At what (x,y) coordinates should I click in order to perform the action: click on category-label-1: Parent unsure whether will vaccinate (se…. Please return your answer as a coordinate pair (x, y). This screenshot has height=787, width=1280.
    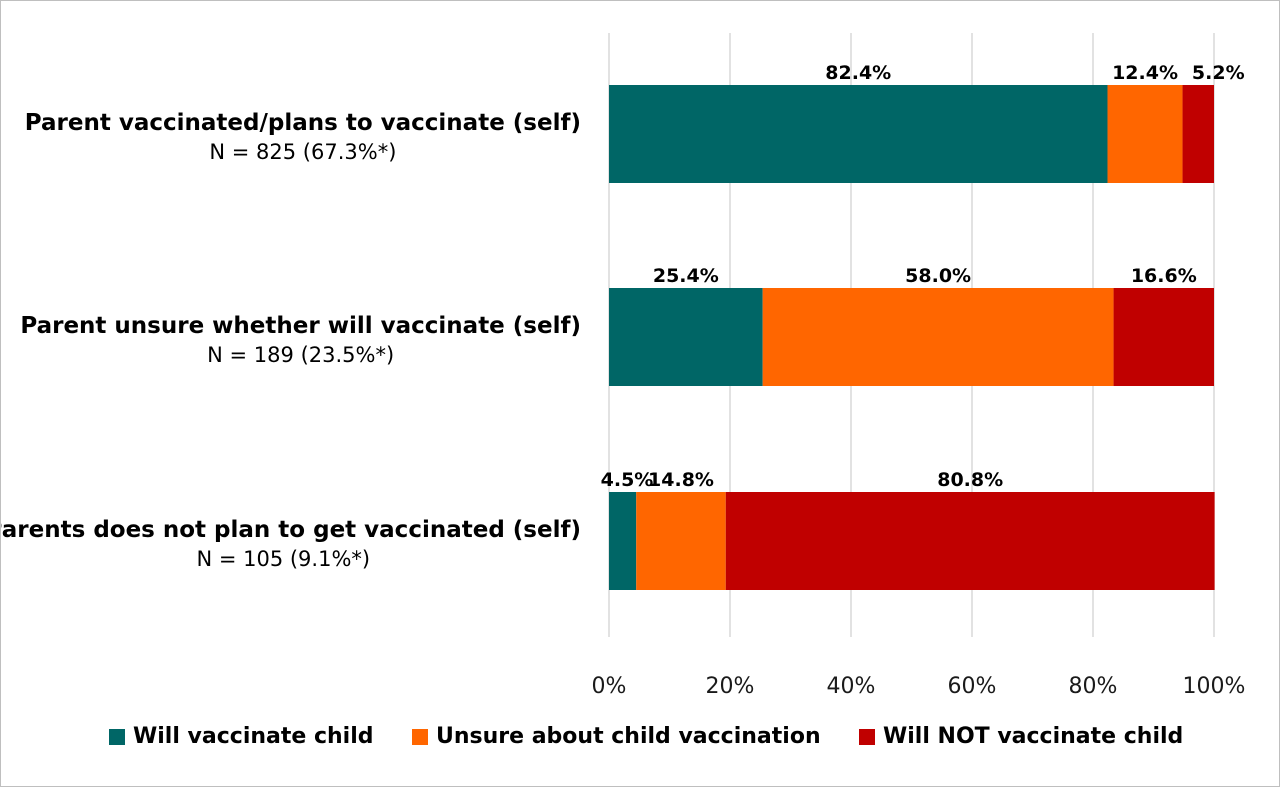
    Looking at the image, I should click on (300, 326).